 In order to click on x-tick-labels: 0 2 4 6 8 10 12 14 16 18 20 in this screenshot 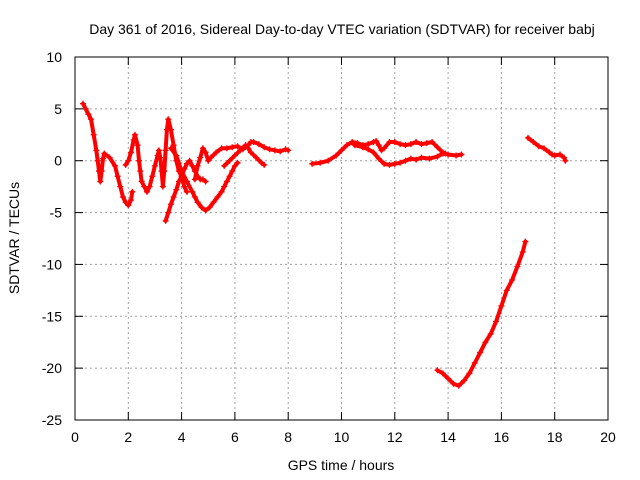, I will do `click(343, 437)`.